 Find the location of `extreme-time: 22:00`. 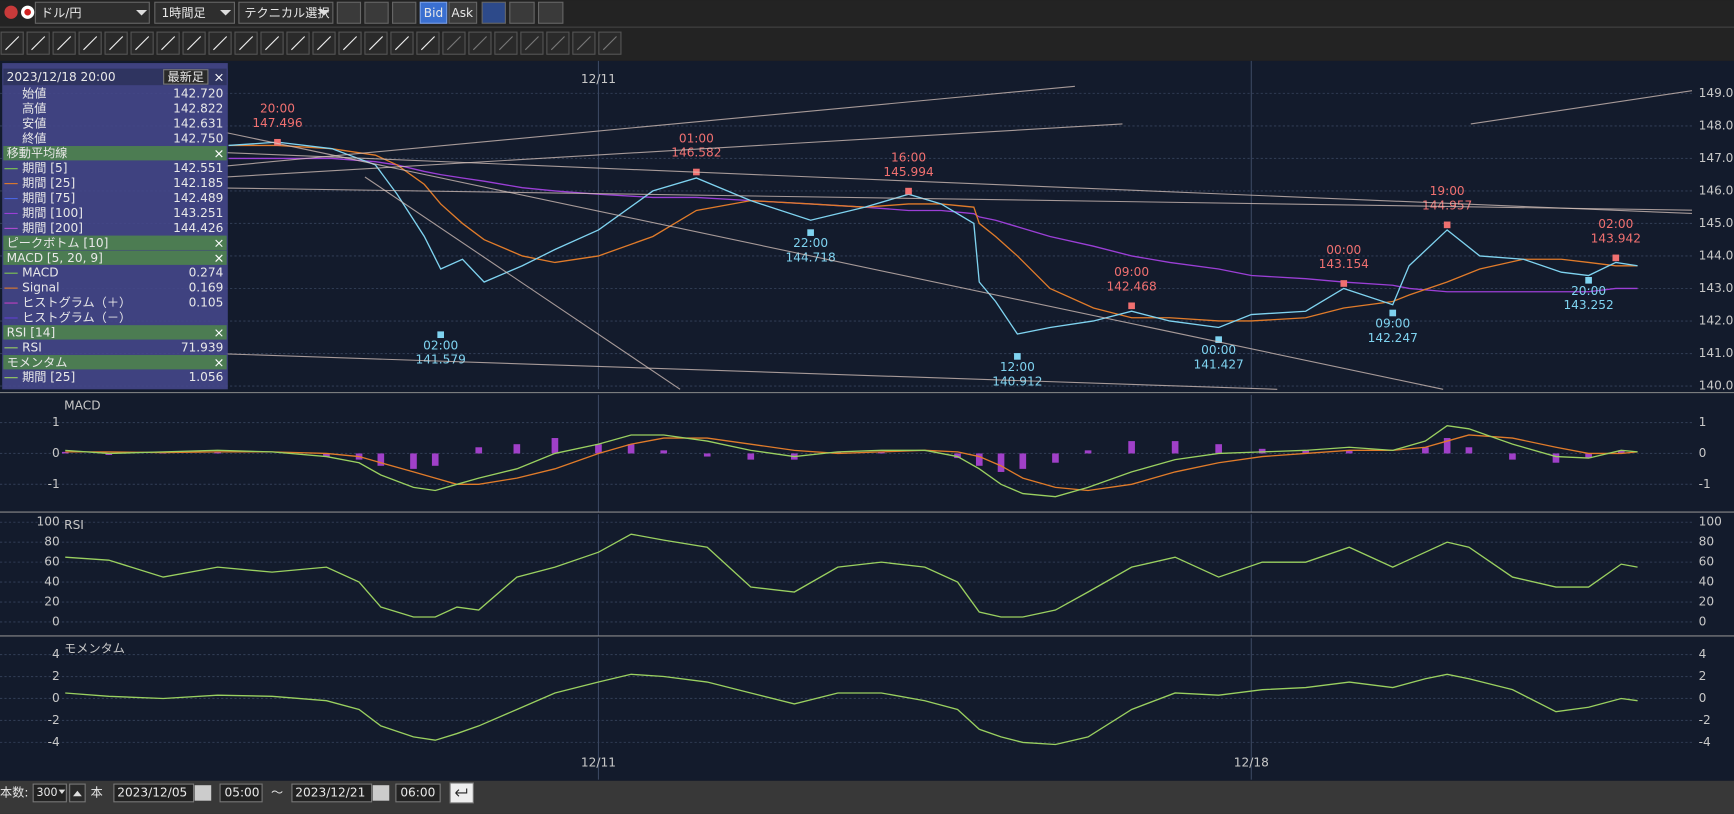

extreme-time: 22:00 is located at coordinates (810, 243).